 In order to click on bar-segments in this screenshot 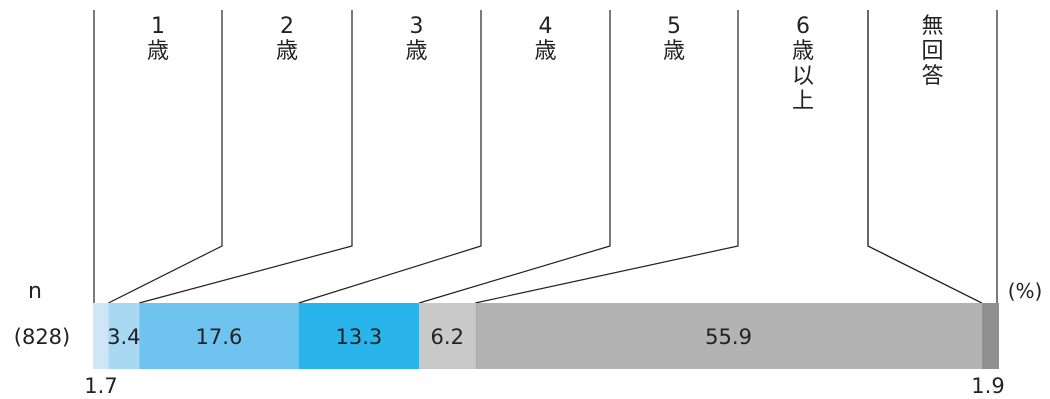, I will do `click(546, 336)`.